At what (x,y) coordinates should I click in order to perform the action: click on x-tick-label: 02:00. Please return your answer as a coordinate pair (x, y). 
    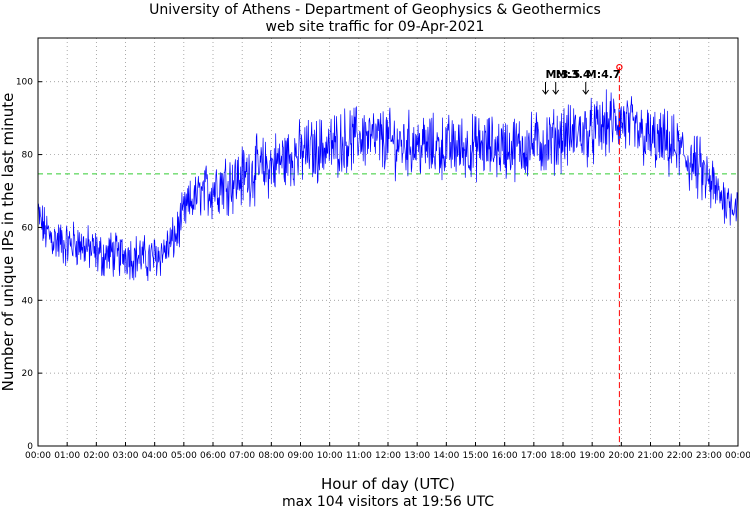
    Looking at the image, I should click on (96, 456).